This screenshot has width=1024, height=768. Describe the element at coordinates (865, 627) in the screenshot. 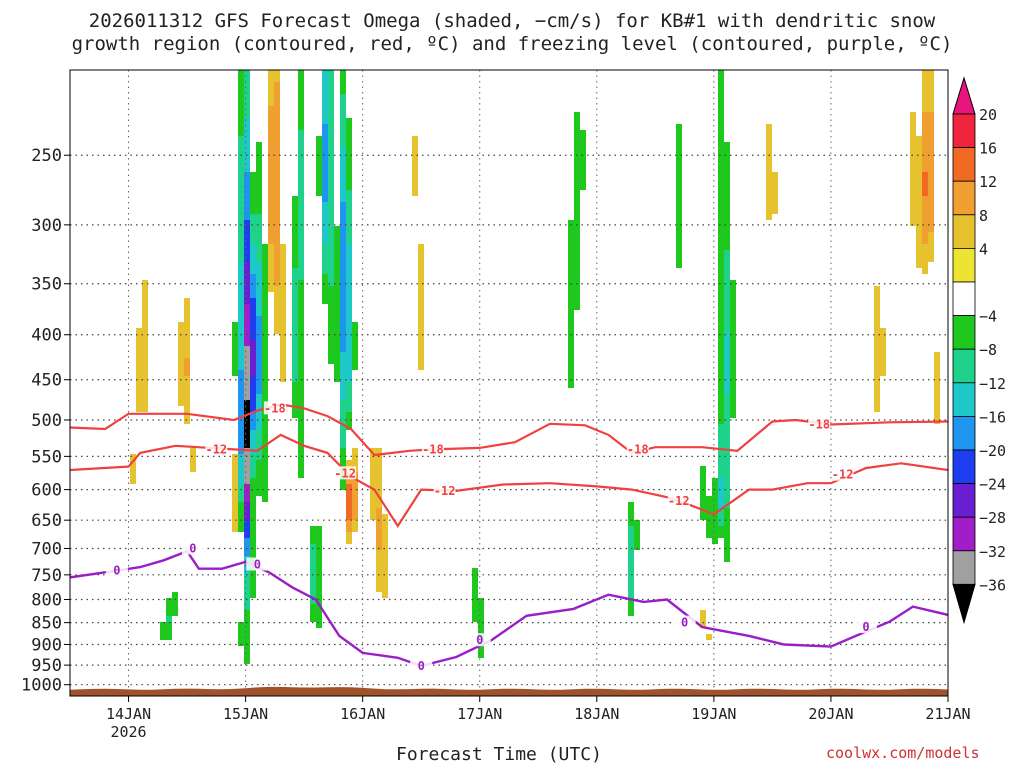

I see `label-zero: 0` at that location.